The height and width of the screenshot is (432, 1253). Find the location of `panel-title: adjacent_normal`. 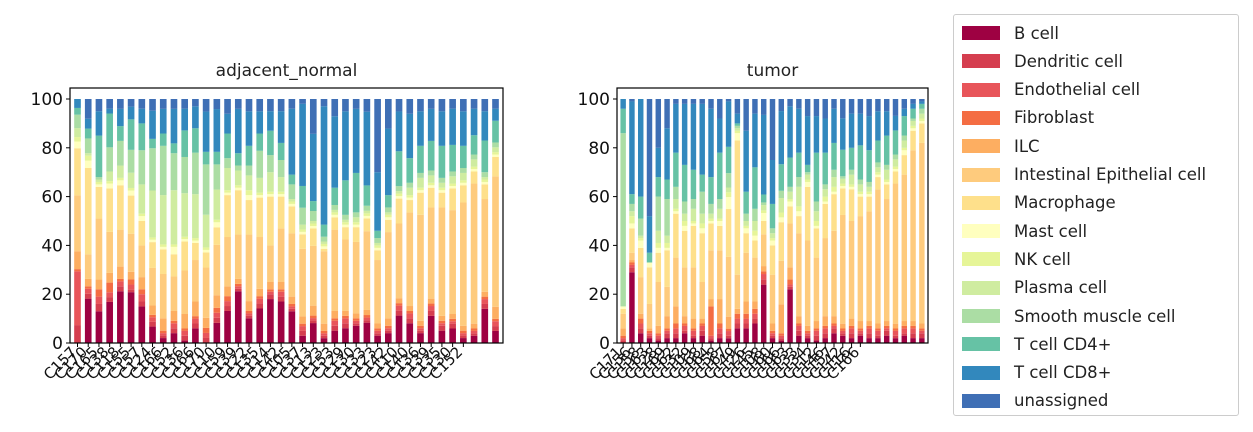

panel-title: adjacent_normal is located at coordinates (287, 71).